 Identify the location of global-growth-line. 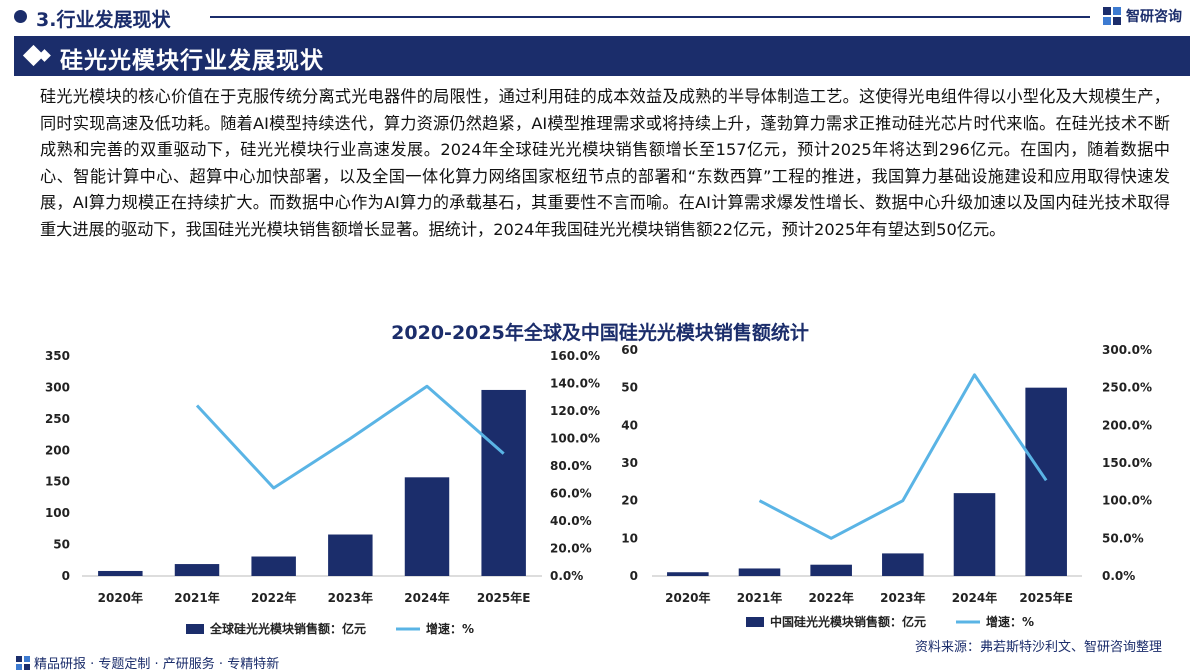
(350, 437).